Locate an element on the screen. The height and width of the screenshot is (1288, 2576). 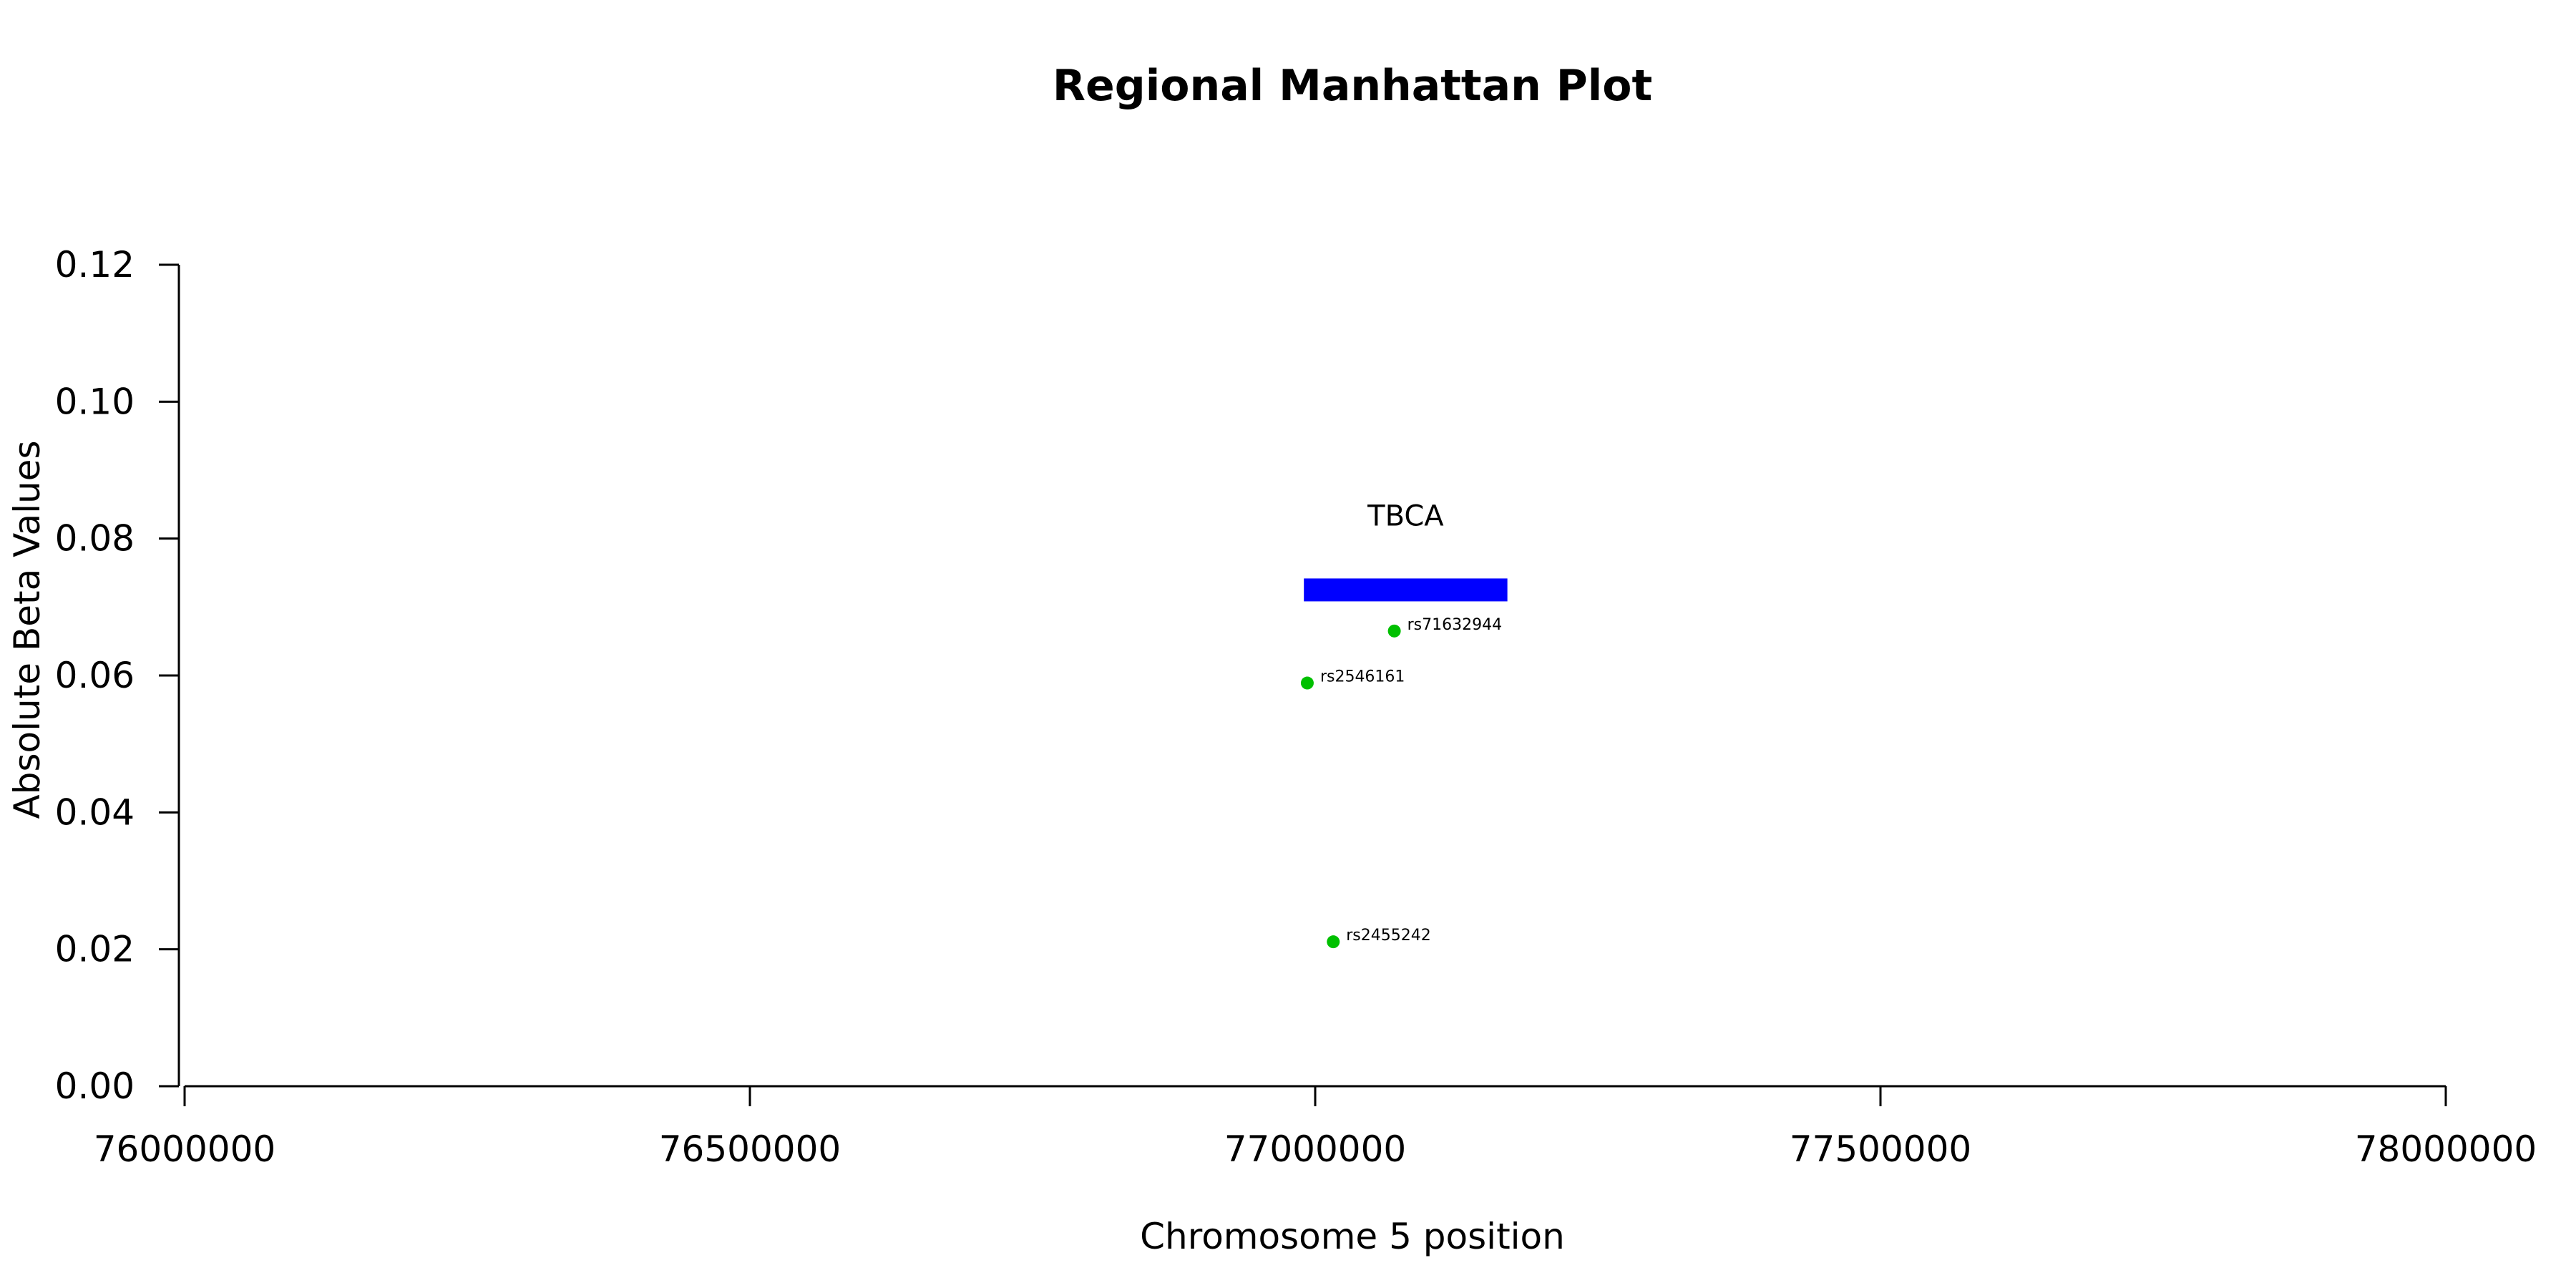
chart-title: Regional Manhattan Plot is located at coordinates (1352, 86).